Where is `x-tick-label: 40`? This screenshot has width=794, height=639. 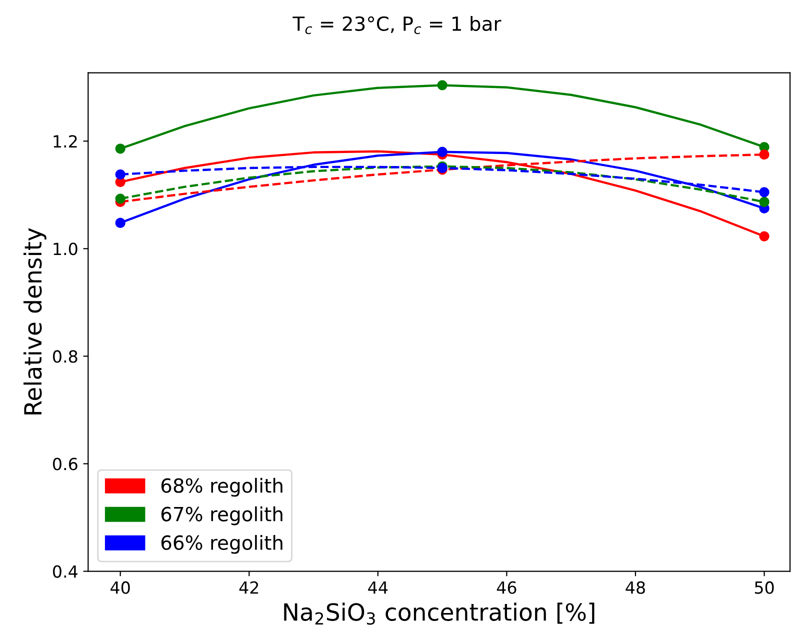
x-tick-label: 40 is located at coordinates (120, 587).